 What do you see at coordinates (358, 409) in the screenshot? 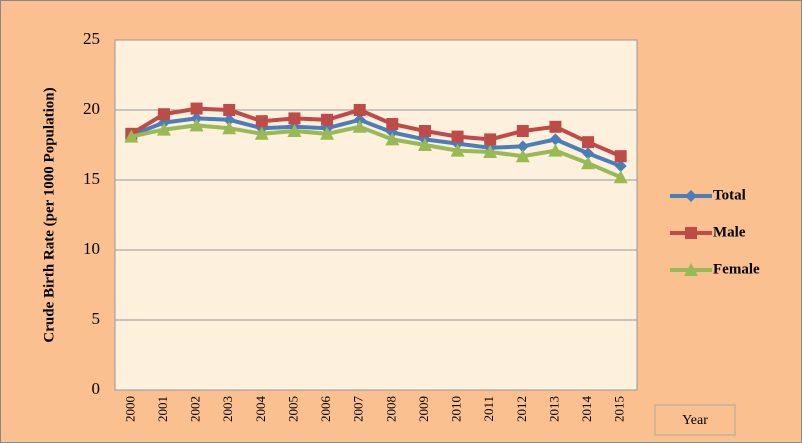
I see `x-tick-label: 2007` at bounding box center [358, 409].